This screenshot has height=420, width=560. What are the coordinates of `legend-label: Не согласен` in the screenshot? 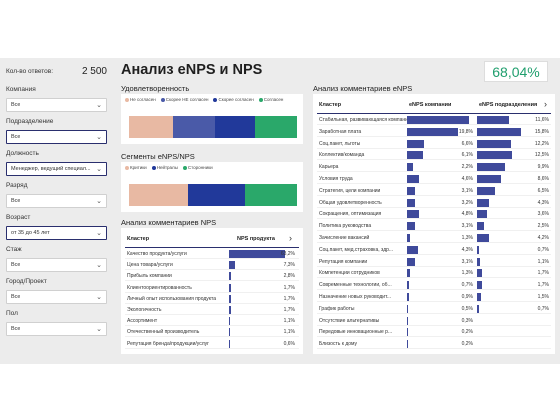 It's located at (143, 99).